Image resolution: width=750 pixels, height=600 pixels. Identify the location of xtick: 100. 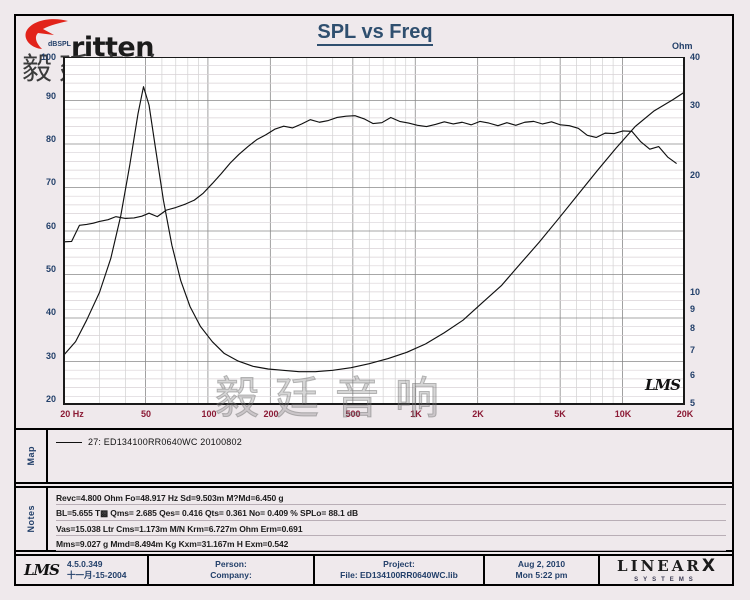
(209, 414).